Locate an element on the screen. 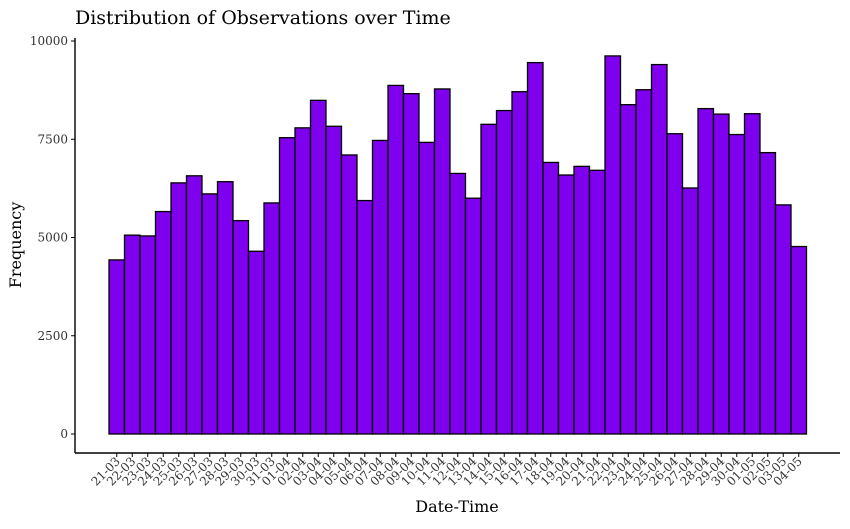 The height and width of the screenshot is (529, 850). y-axis-ticks: 0 2500 5000 7500 10000 is located at coordinates (52, 237).